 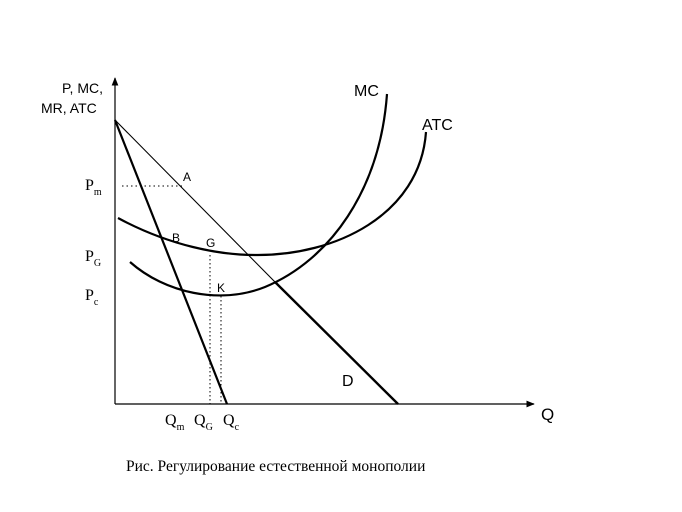 What do you see at coordinates (93, 258) in the screenshot?
I see `pg-label: PG` at bounding box center [93, 258].